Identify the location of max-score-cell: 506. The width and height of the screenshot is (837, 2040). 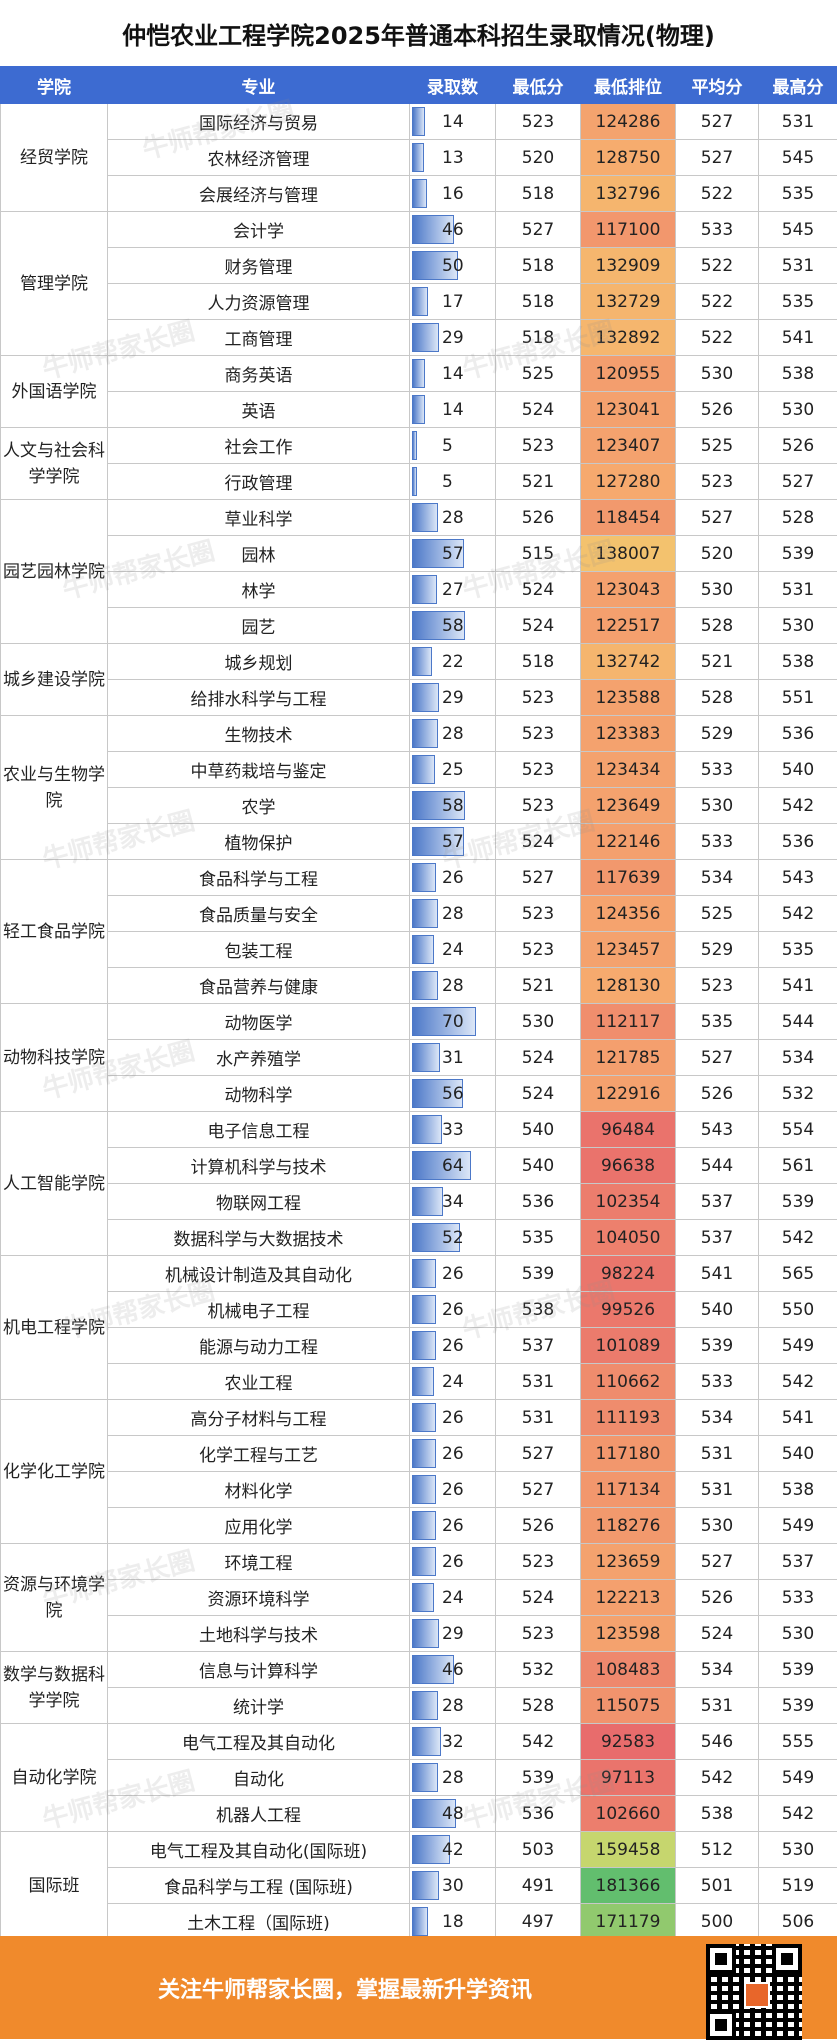
(798, 1922).